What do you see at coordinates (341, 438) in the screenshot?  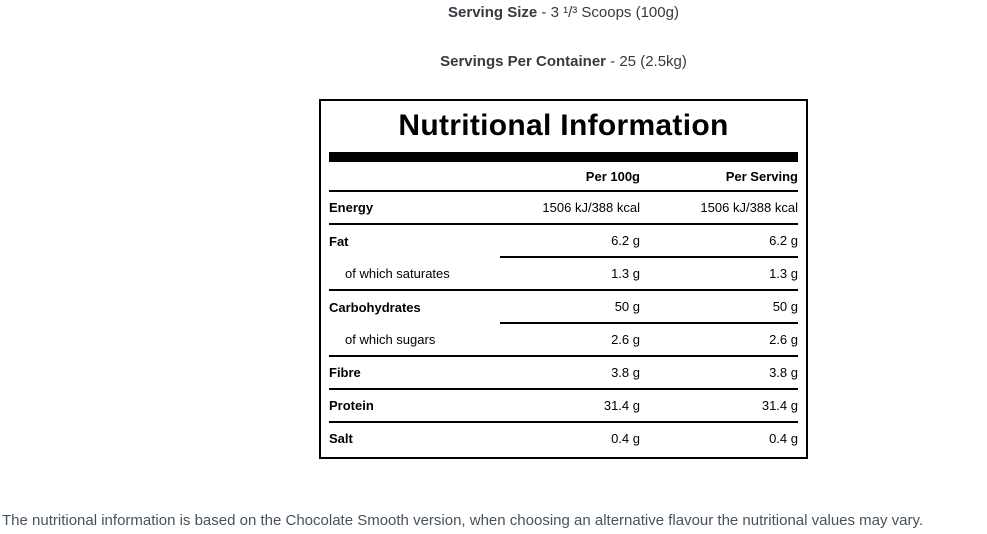 I see `nutrient-label: Salt` at bounding box center [341, 438].